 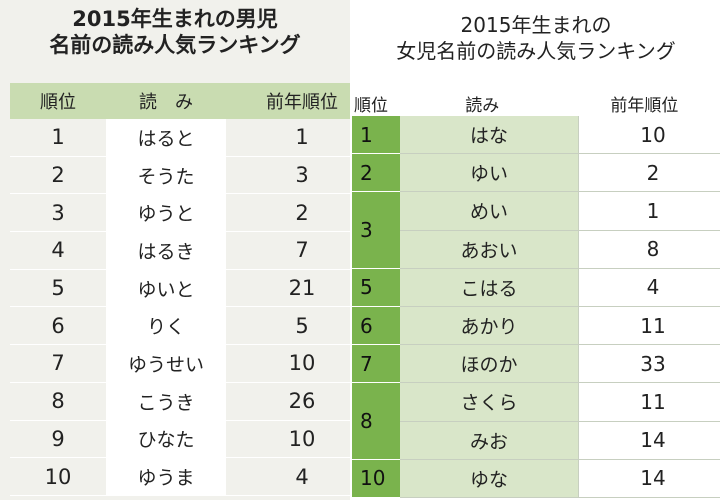 What do you see at coordinates (58, 438) in the screenshot?
I see `rank-cell: 9` at bounding box center [58, 438].